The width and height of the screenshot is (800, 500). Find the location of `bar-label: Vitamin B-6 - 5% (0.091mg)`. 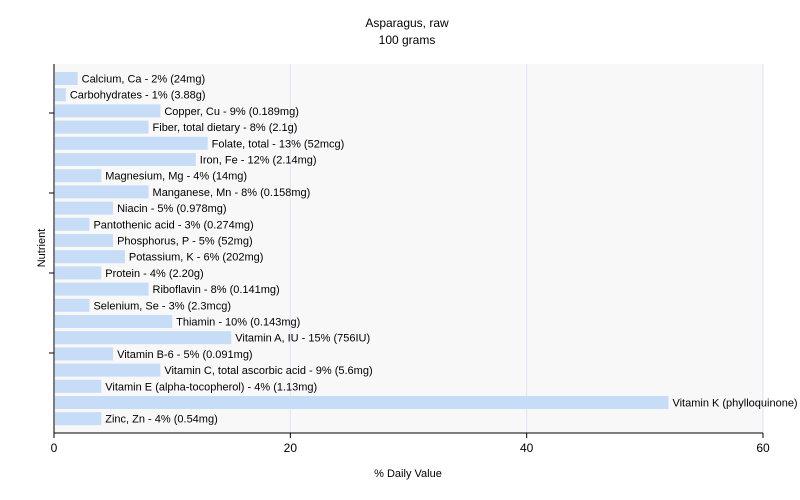

bar-label: Vitamin B-6 - 5% (0.091mg) is located at coordinates (185, 355).